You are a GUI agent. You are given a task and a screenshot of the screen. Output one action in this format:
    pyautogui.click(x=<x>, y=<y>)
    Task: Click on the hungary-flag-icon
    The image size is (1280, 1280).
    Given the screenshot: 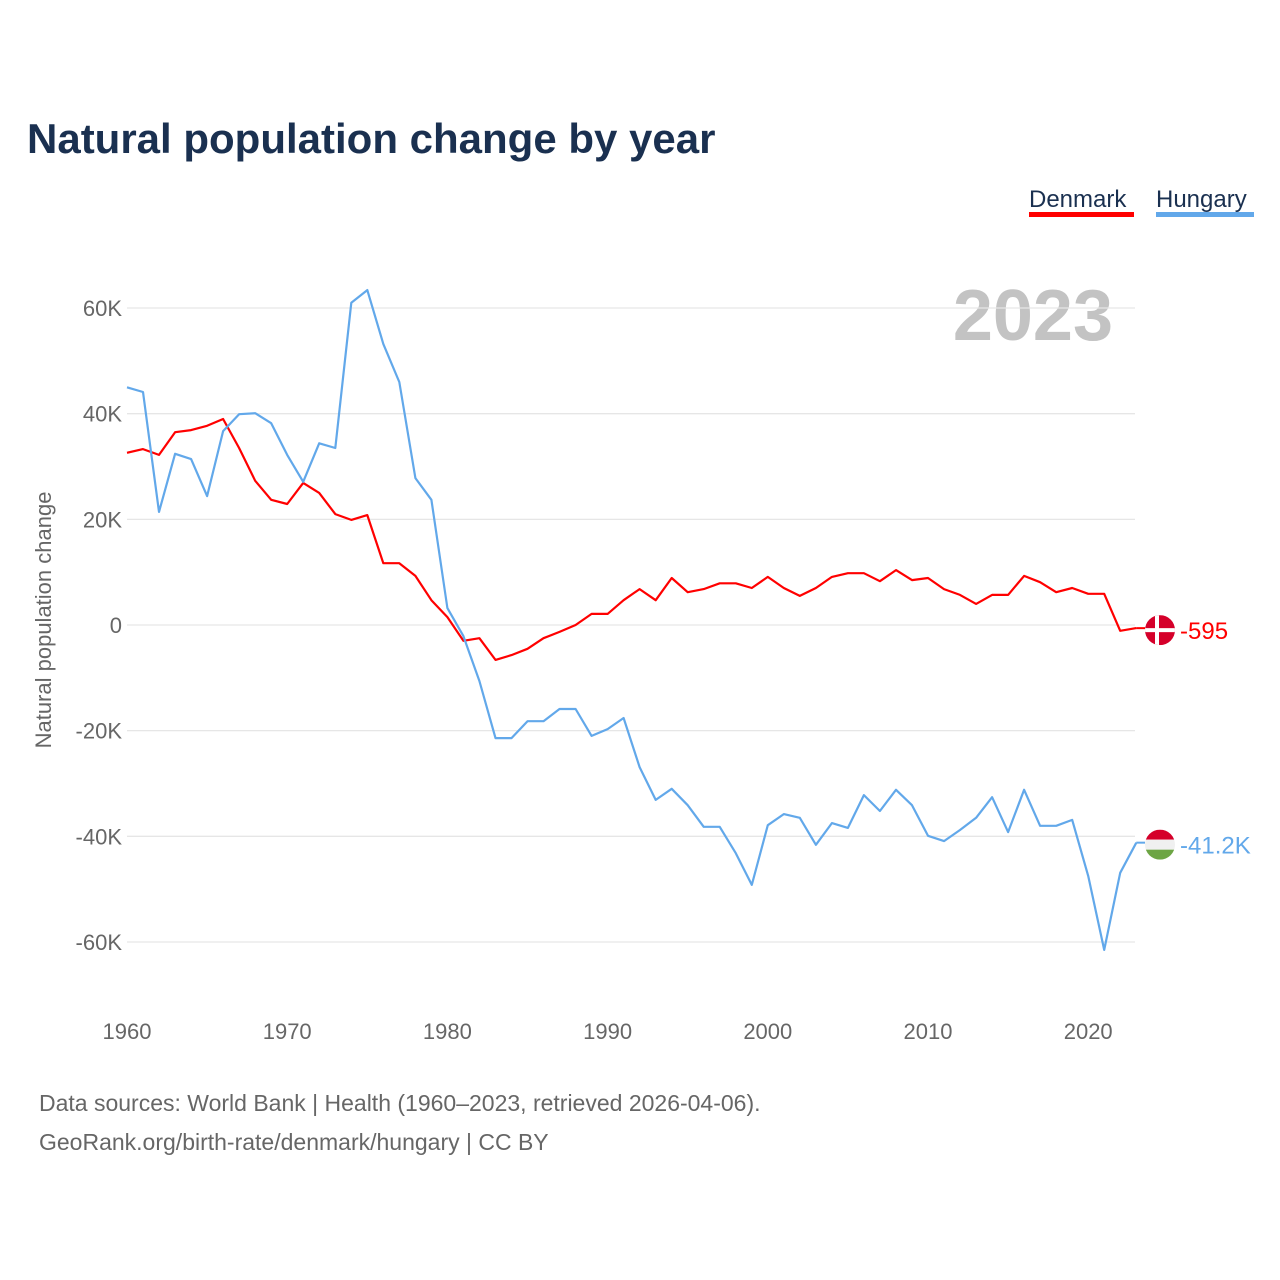 What is the action you would take?
    pyautogui.click(x=1160, y=844)
    